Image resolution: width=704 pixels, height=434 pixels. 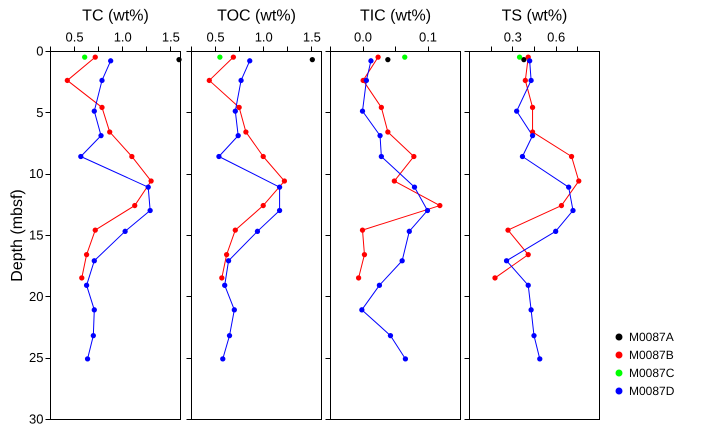 What do you see at coordinates (115, 16) in the screenshot?
I see `x-axis-title: TC (wt%)` at bounding box center [115, 16].